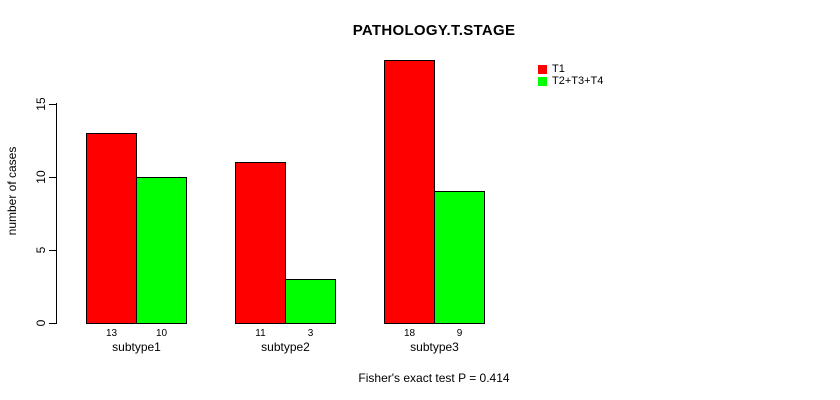 The width and height of the screenshot is (840, 400). What do you see at coordinates (12, 191) in the screenshot?
I see `y-axis-label: number of cases` at bounding box center [12, 191].